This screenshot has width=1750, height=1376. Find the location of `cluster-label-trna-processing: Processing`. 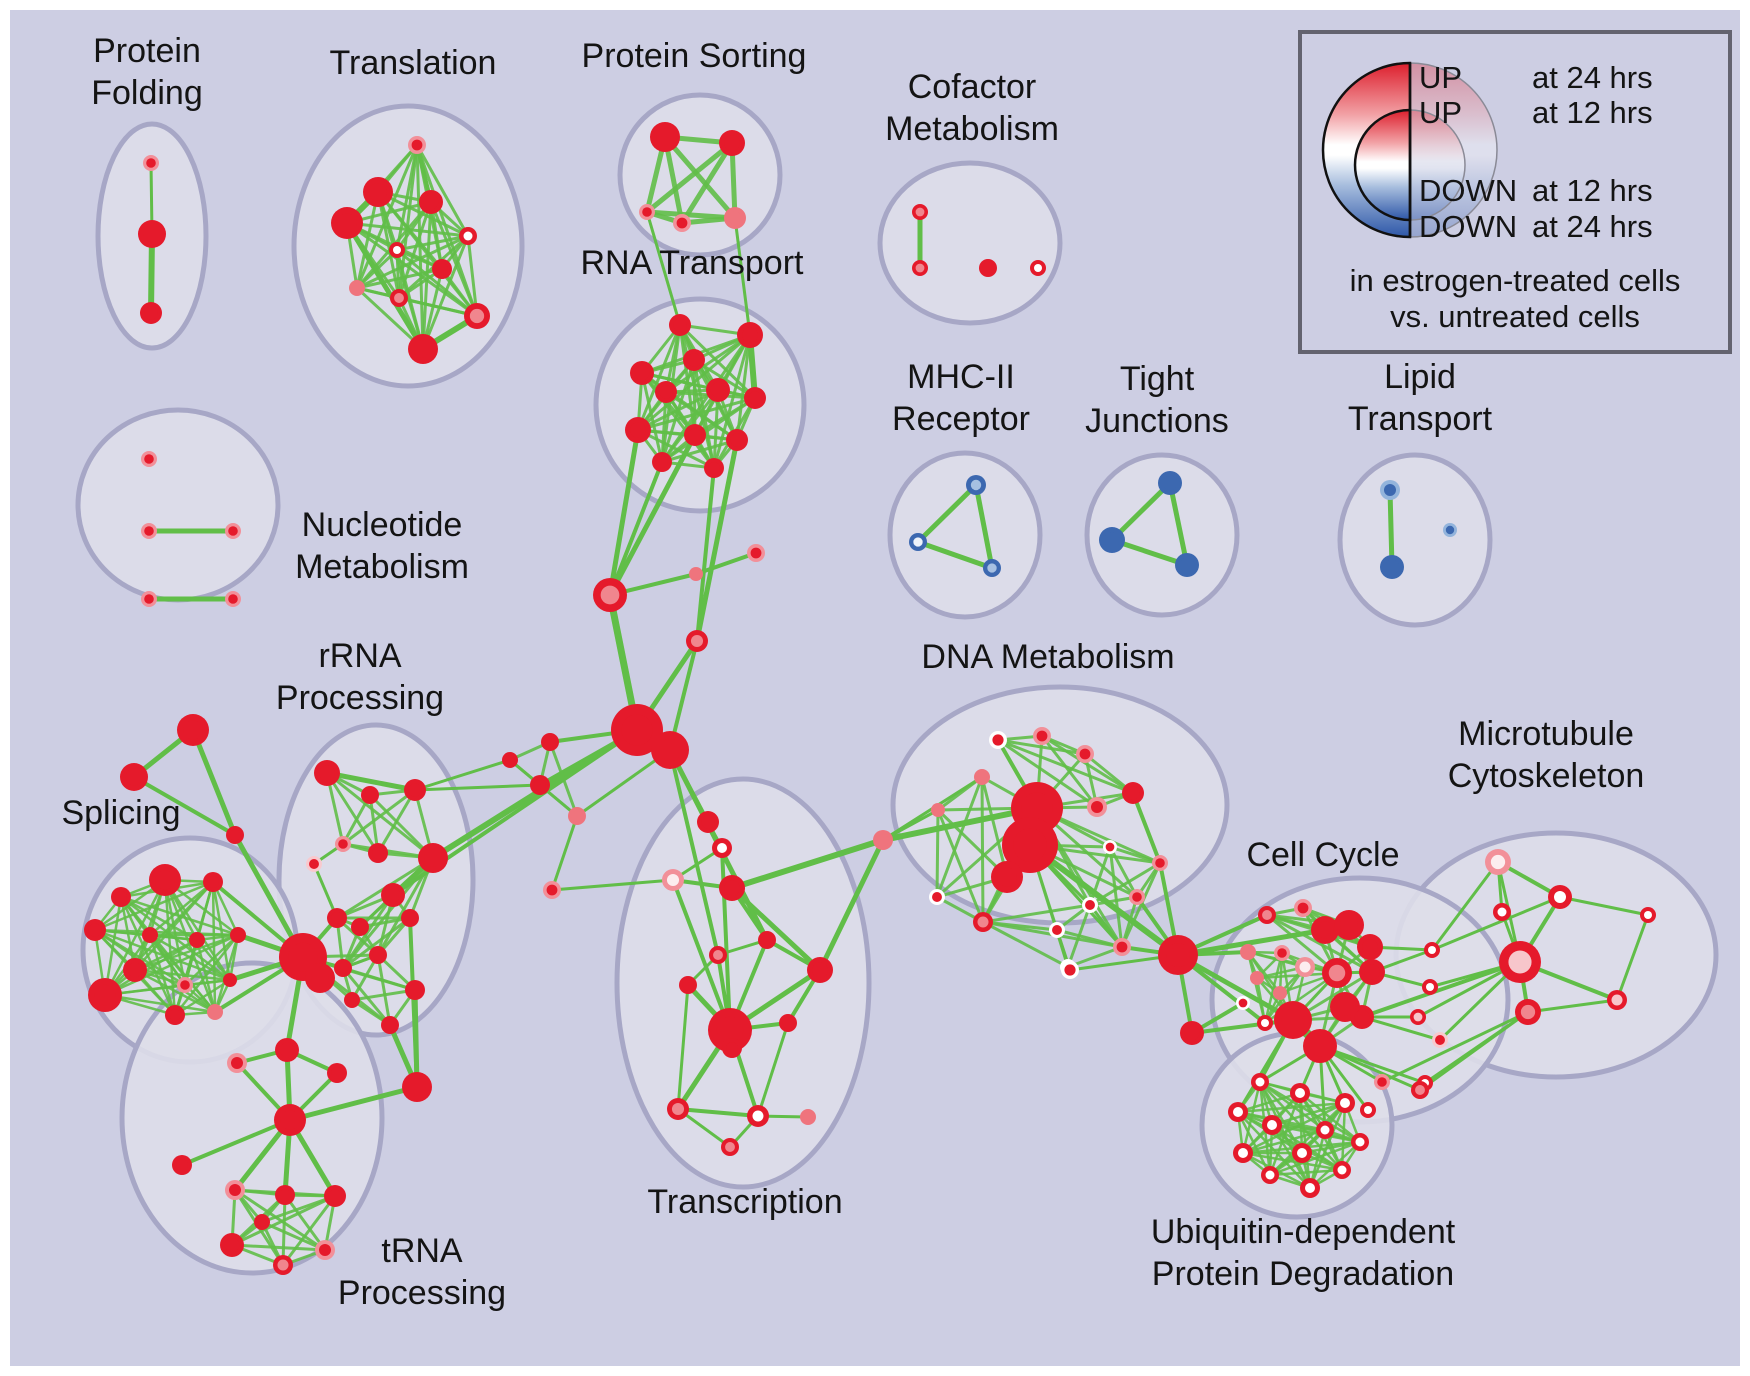

cluster-label-trna-processing: Processing is located at coordinates (422, 1293).